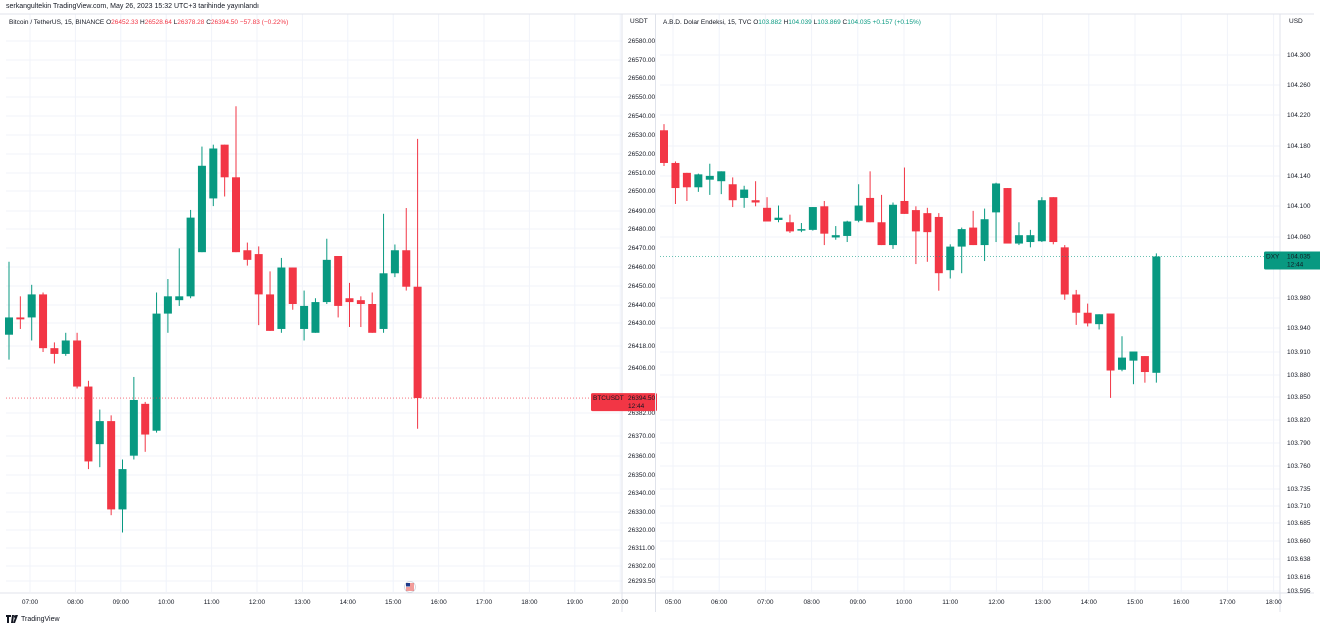 This screenshot has width=1320, height=628. What do you see at coordinates (1227, 602) in the screenshot?
I see `time-tick-label: 17:00` at bounding box center [1227, 602].